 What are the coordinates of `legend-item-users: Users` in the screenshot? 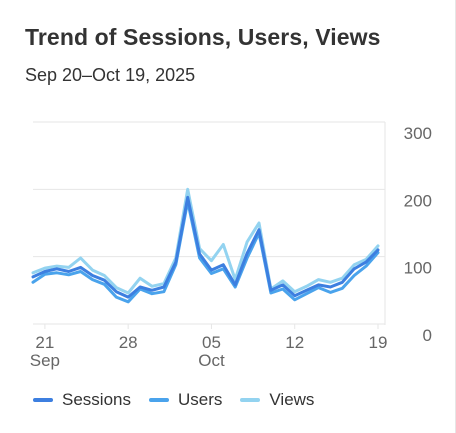 It's located at (185, 400).